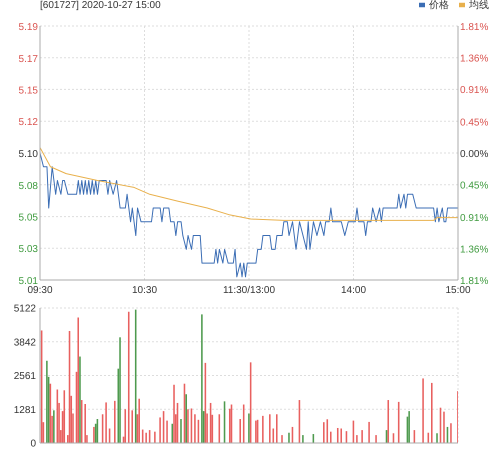 This screenshot has width=499, height=454. What do you see at coordinates (25, 410) in the screenshot?
I see `y-tick-label: 1281` at bounding box center [25, 410].